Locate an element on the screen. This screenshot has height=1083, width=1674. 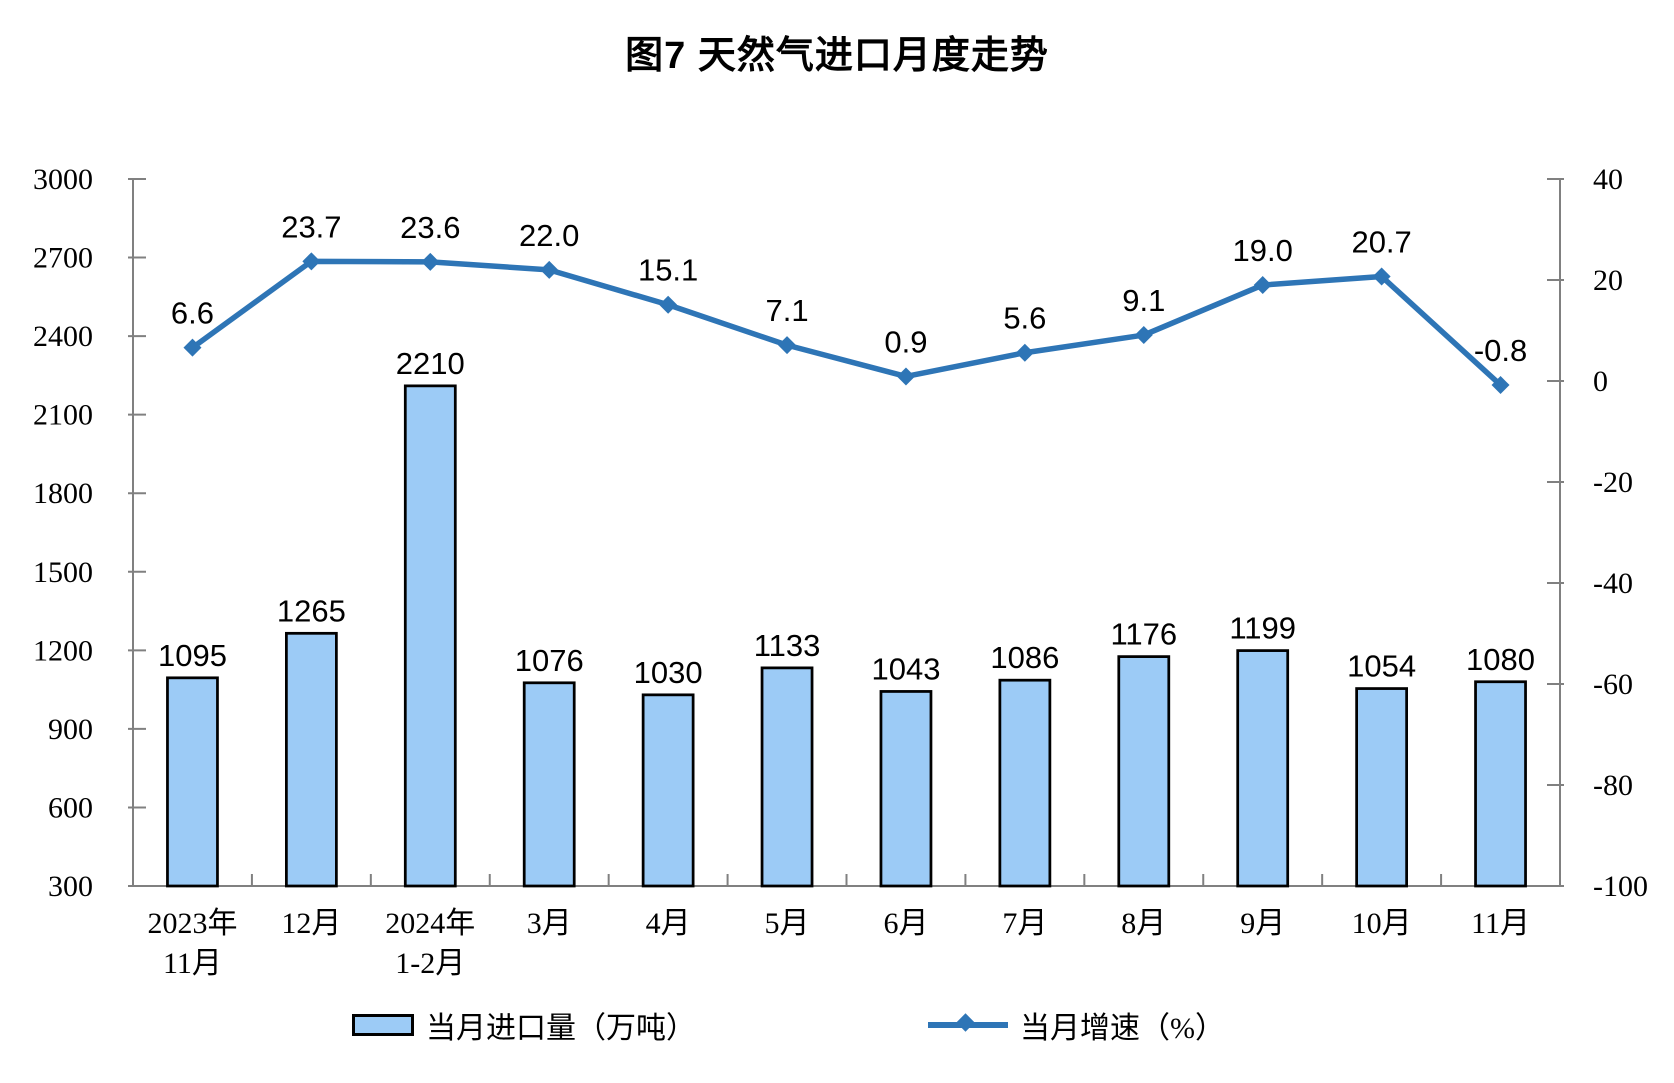
legend-item-growth: 当月增速（%） is located at coordinates (1076, 1026).